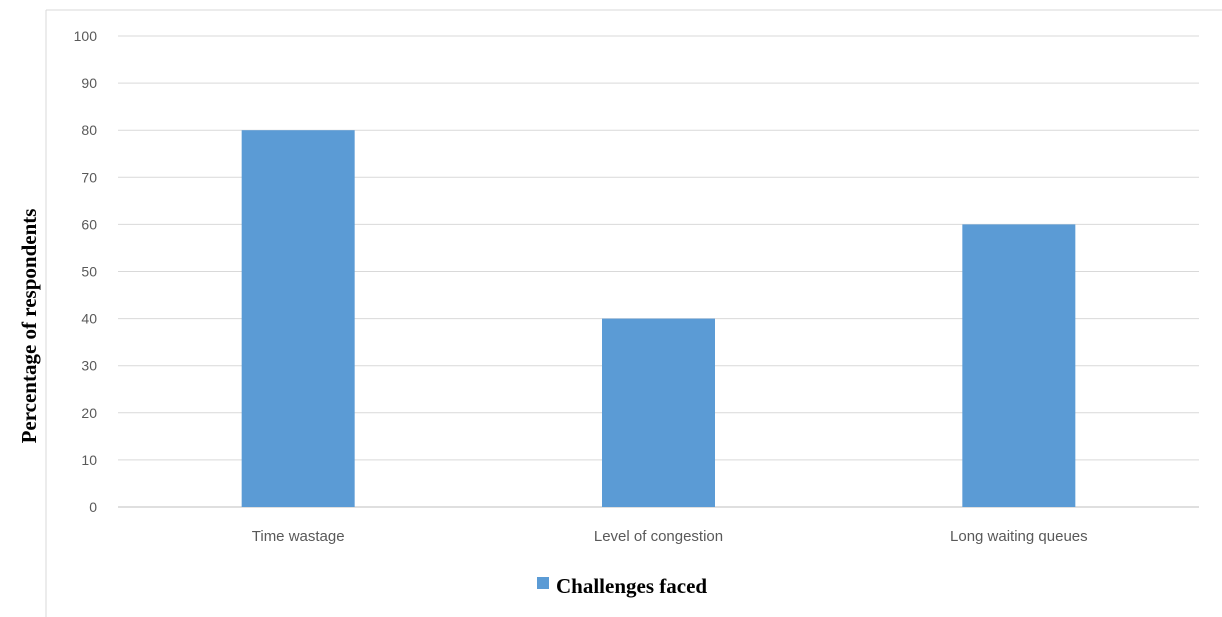 This screenshot has height=617, width=1222. I want to click on y-tick-label: 30, so click(89, 366).